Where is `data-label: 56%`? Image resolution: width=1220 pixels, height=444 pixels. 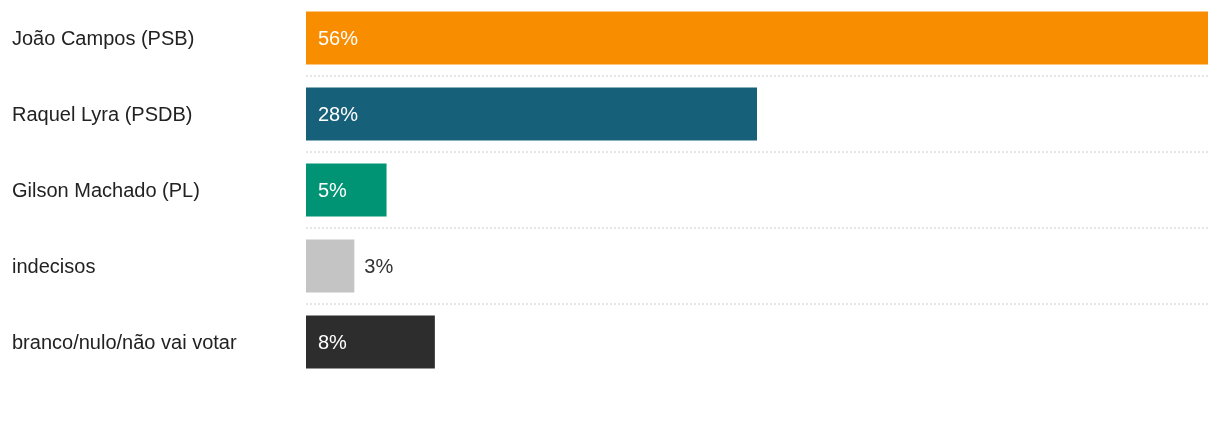
data-label: 56% is located at coordinates (338, 37).